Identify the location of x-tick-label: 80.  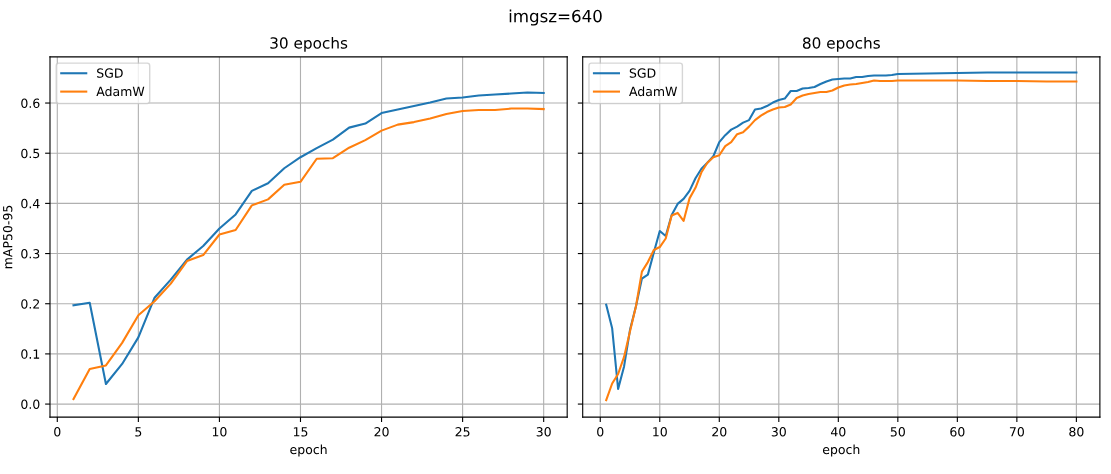
(1076, 432).